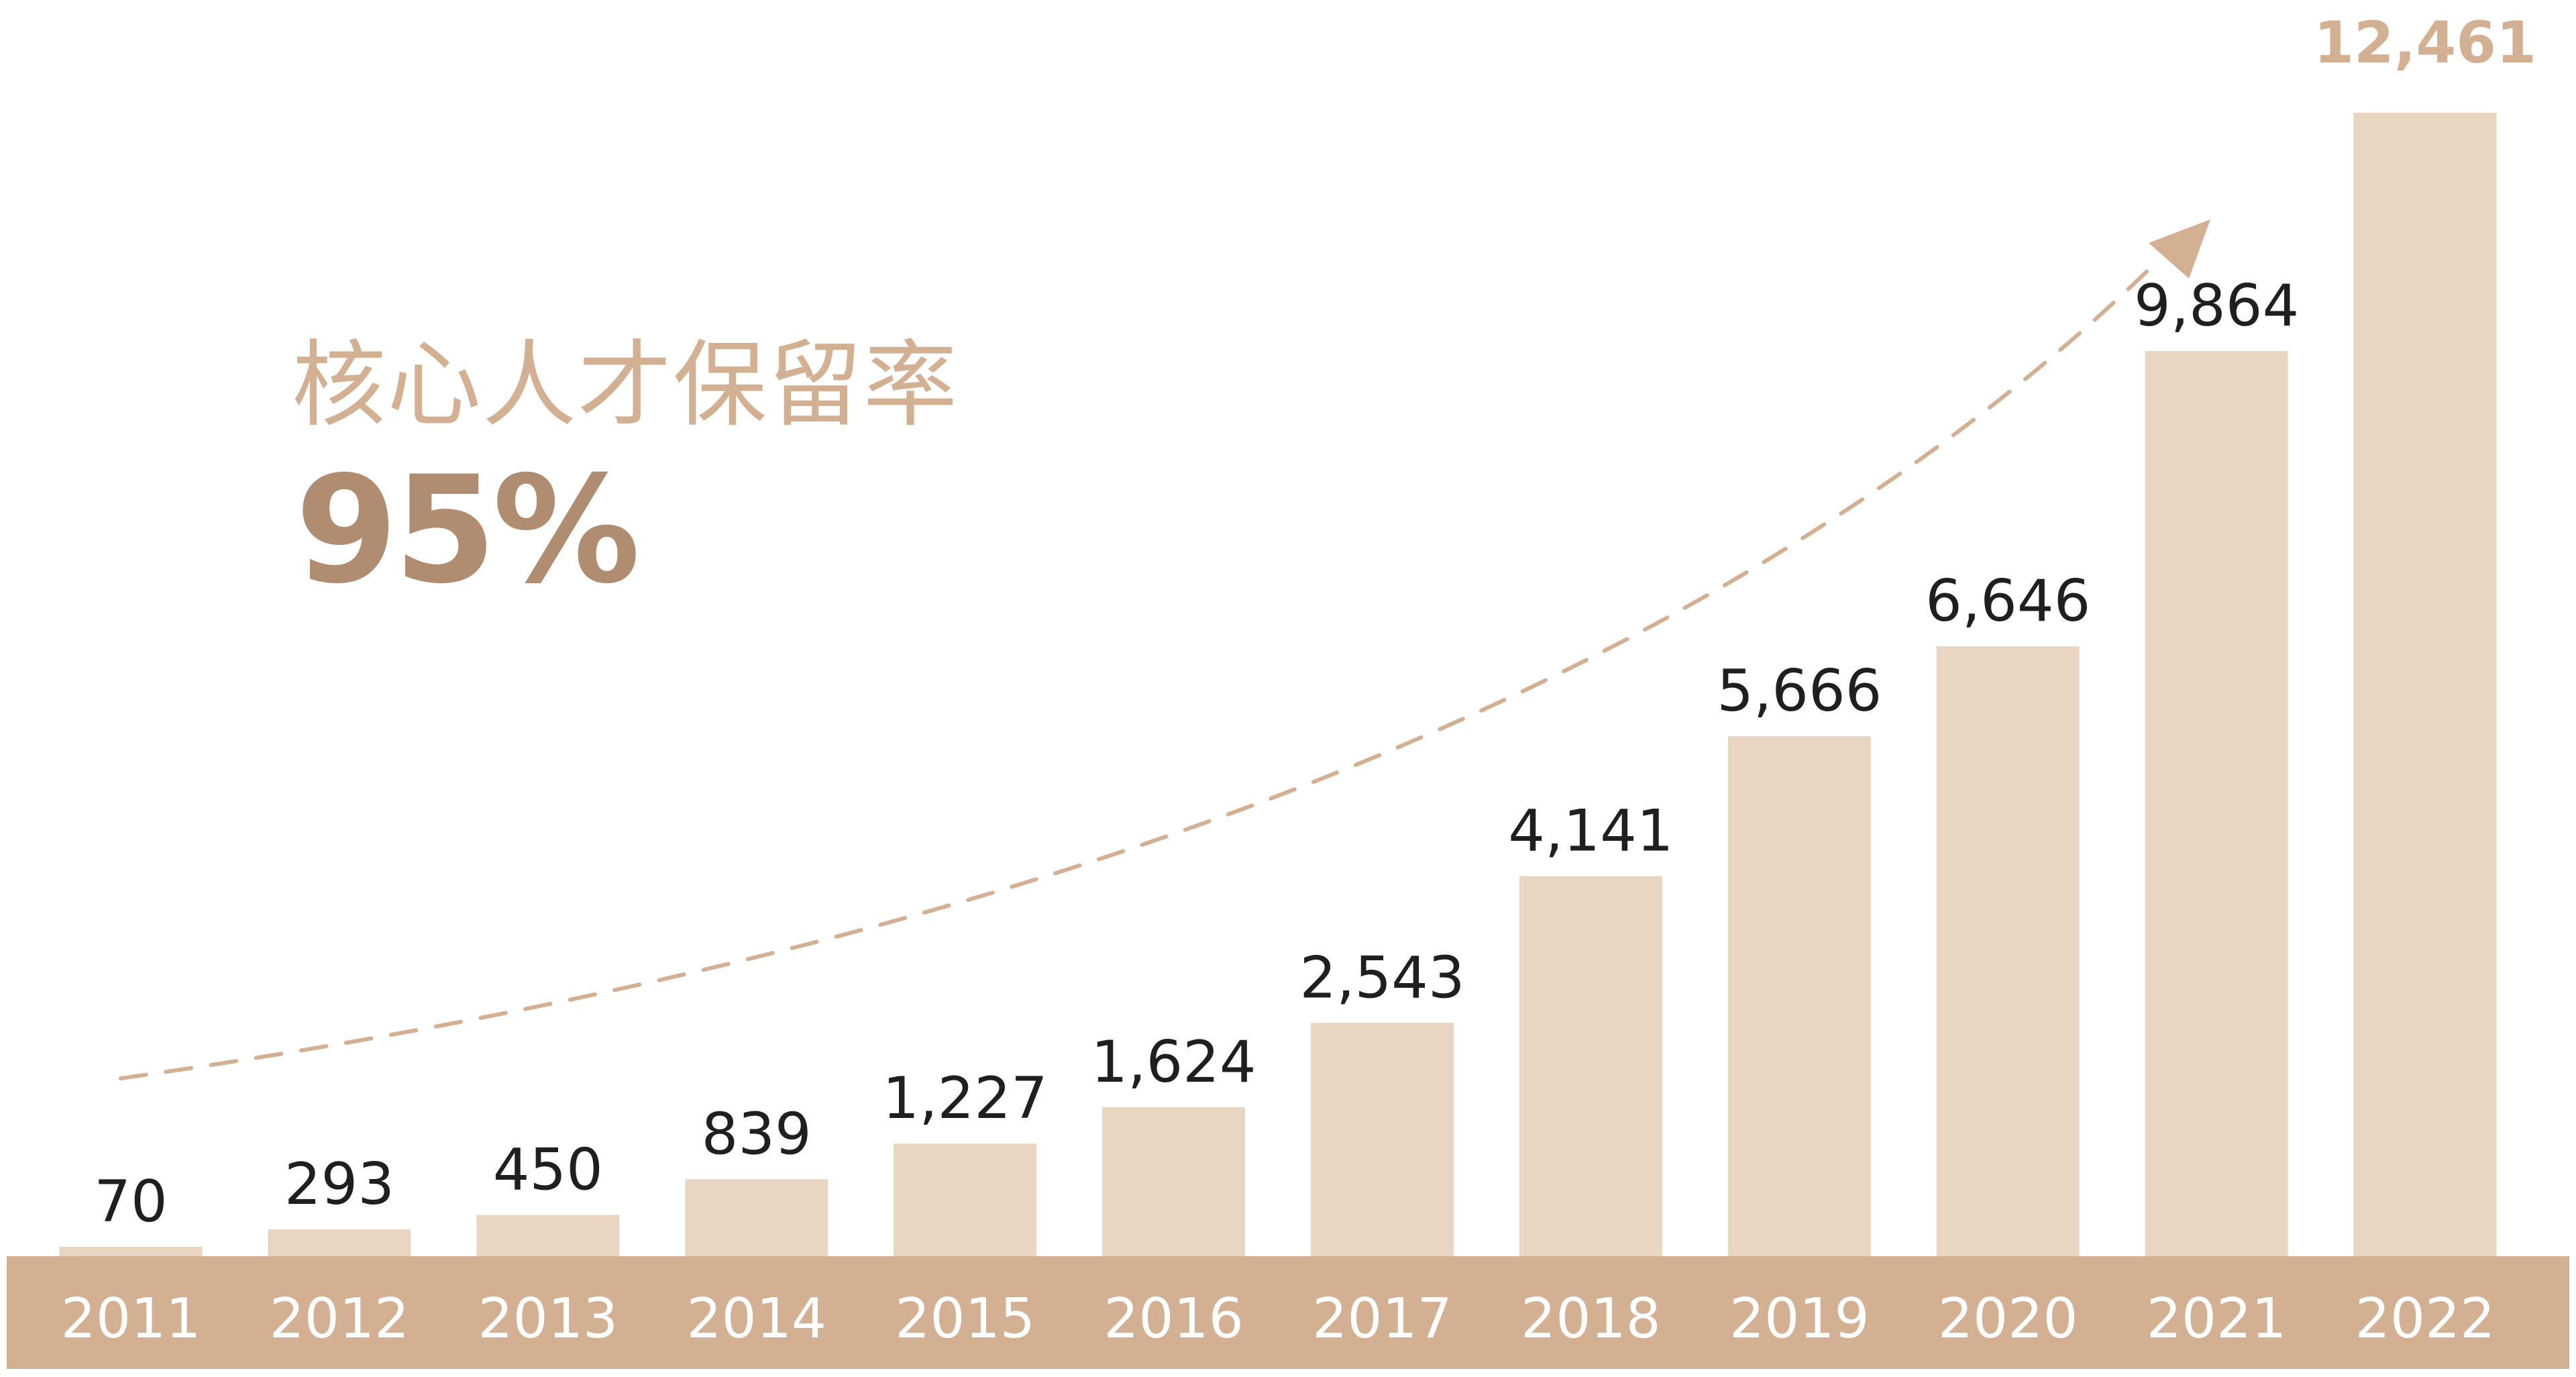  I want to click on x-tick-label-2019: 2019, so click(1799, 1319).